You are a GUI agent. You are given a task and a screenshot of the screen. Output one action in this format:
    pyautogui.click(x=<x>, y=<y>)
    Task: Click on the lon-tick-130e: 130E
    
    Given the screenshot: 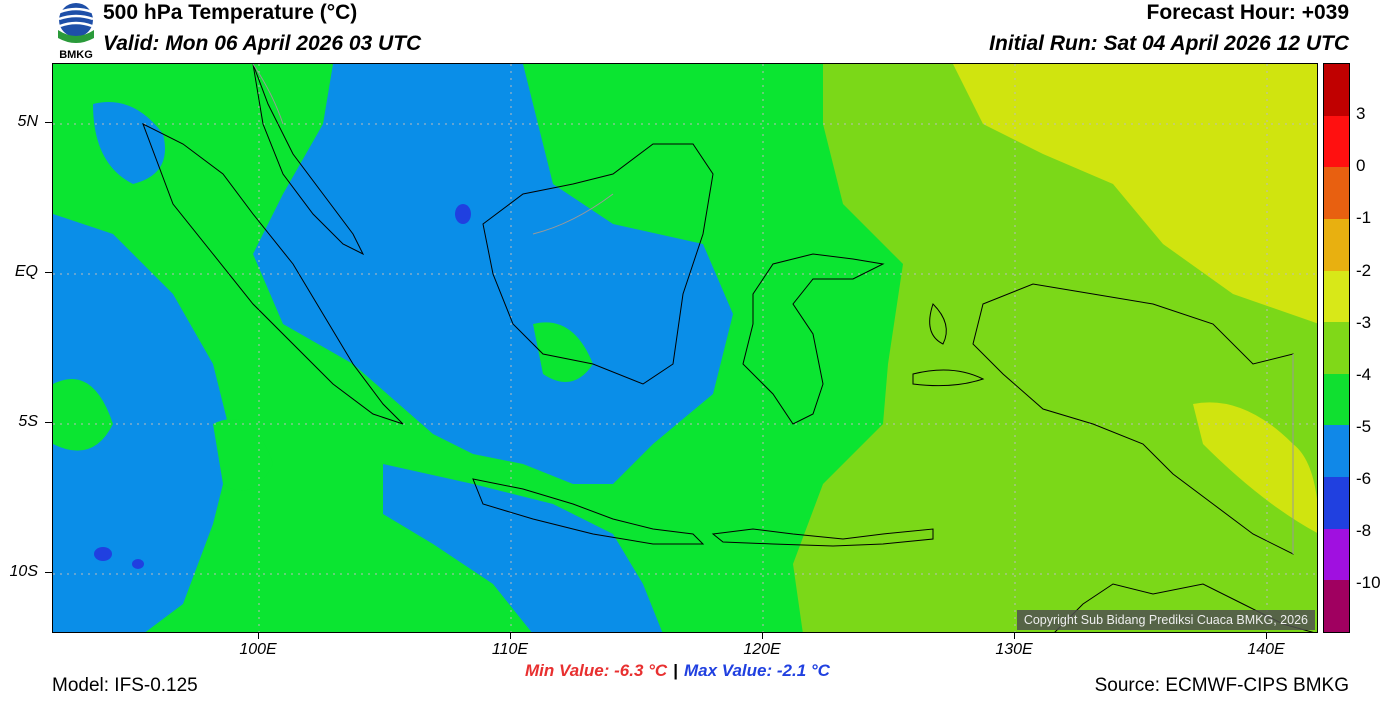 What is the action you would take?
    pyautogui.click(x=1014, y=649)
    